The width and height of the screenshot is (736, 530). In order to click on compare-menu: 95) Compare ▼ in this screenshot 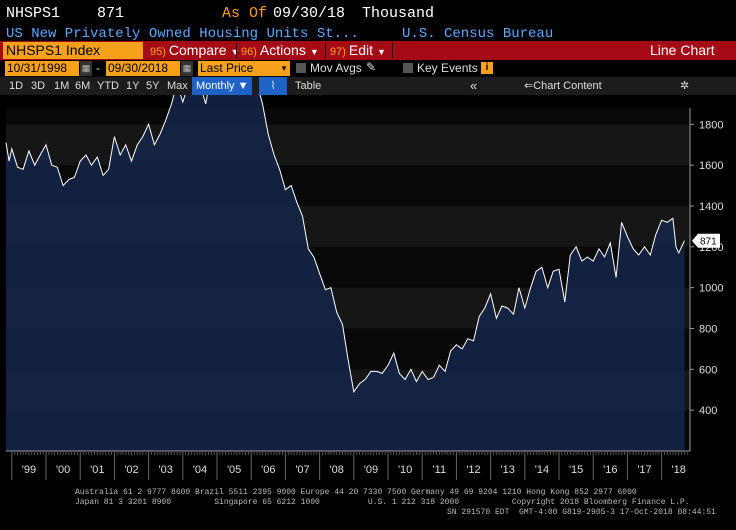, I will do `click(194, 50)`.